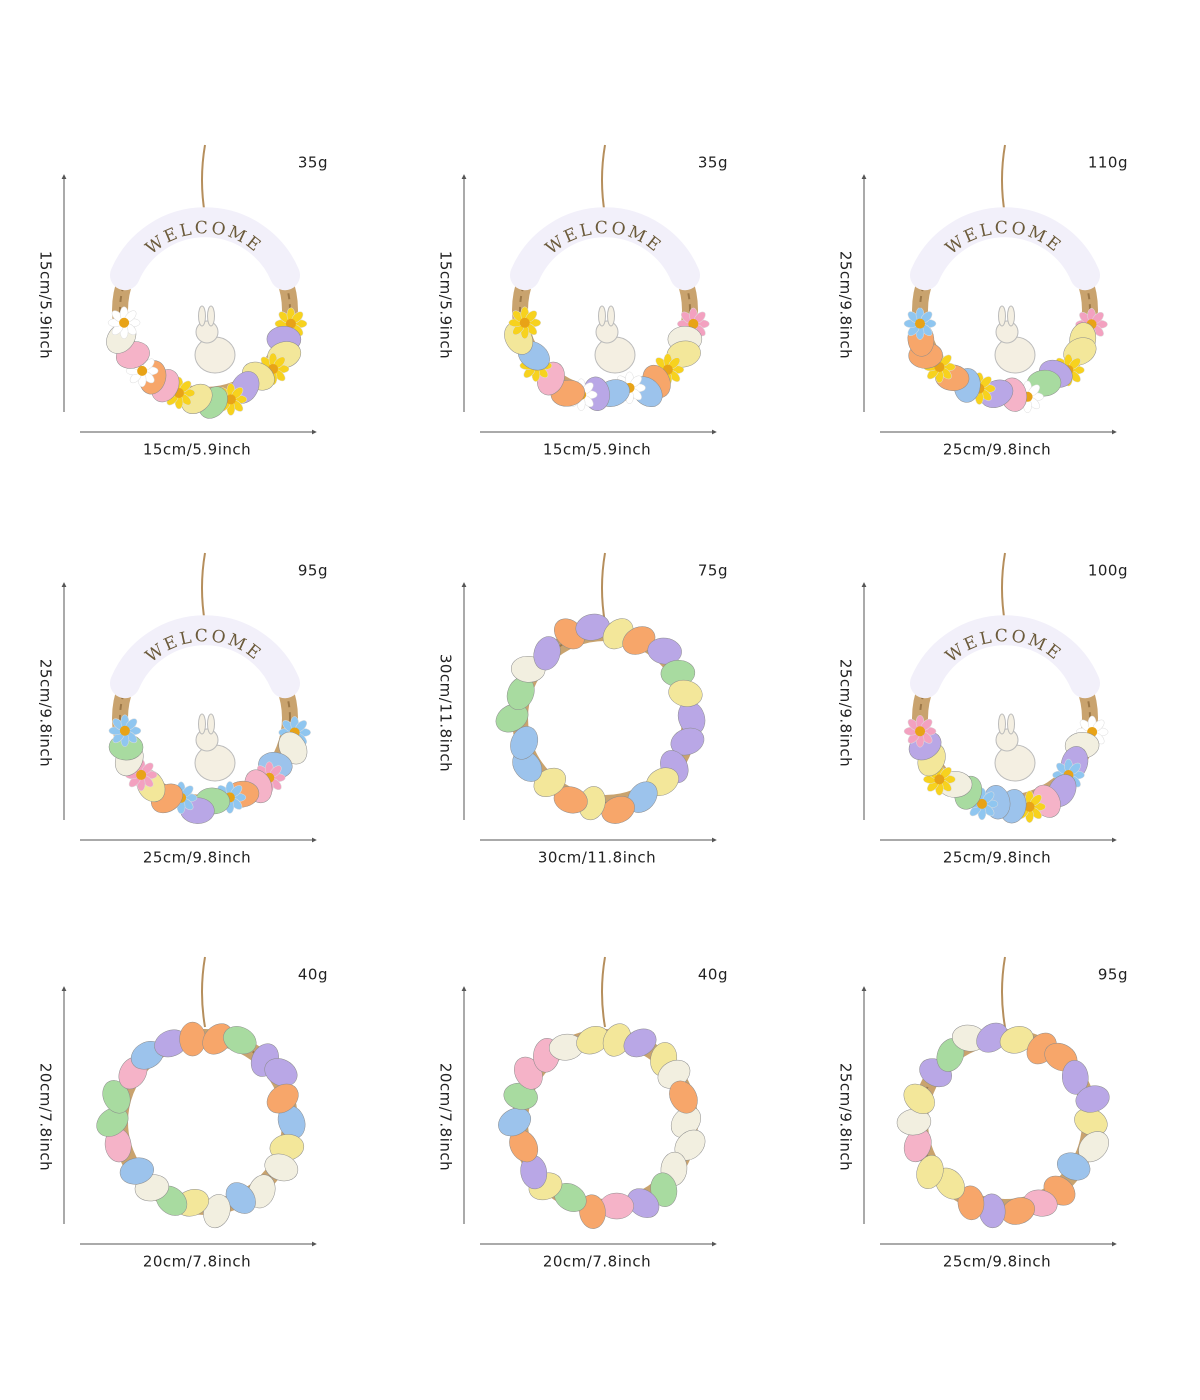  I want to click on product-card: 30cm/11.8inch 30cm/11.8inch 75g, so click(595, 705).